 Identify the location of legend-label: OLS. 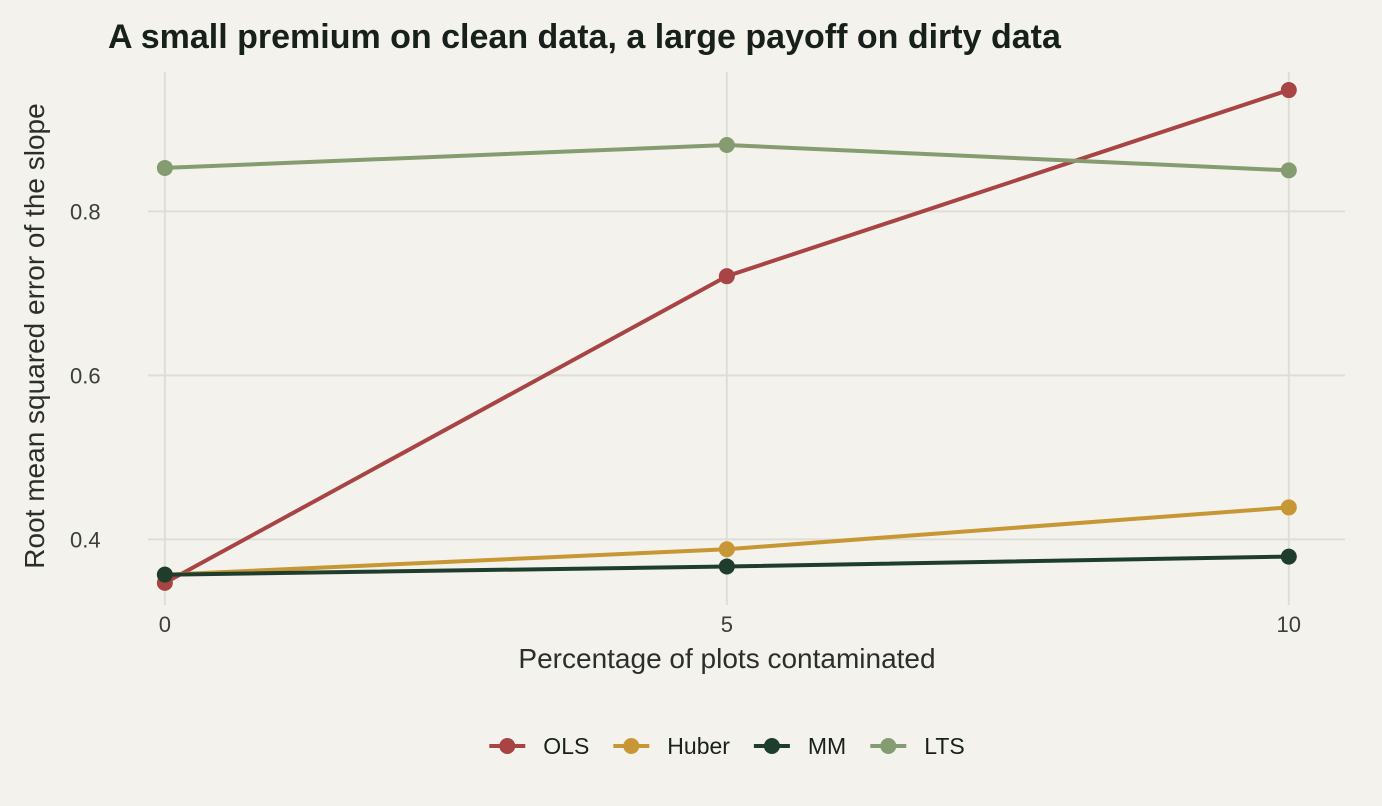
(566, 746).